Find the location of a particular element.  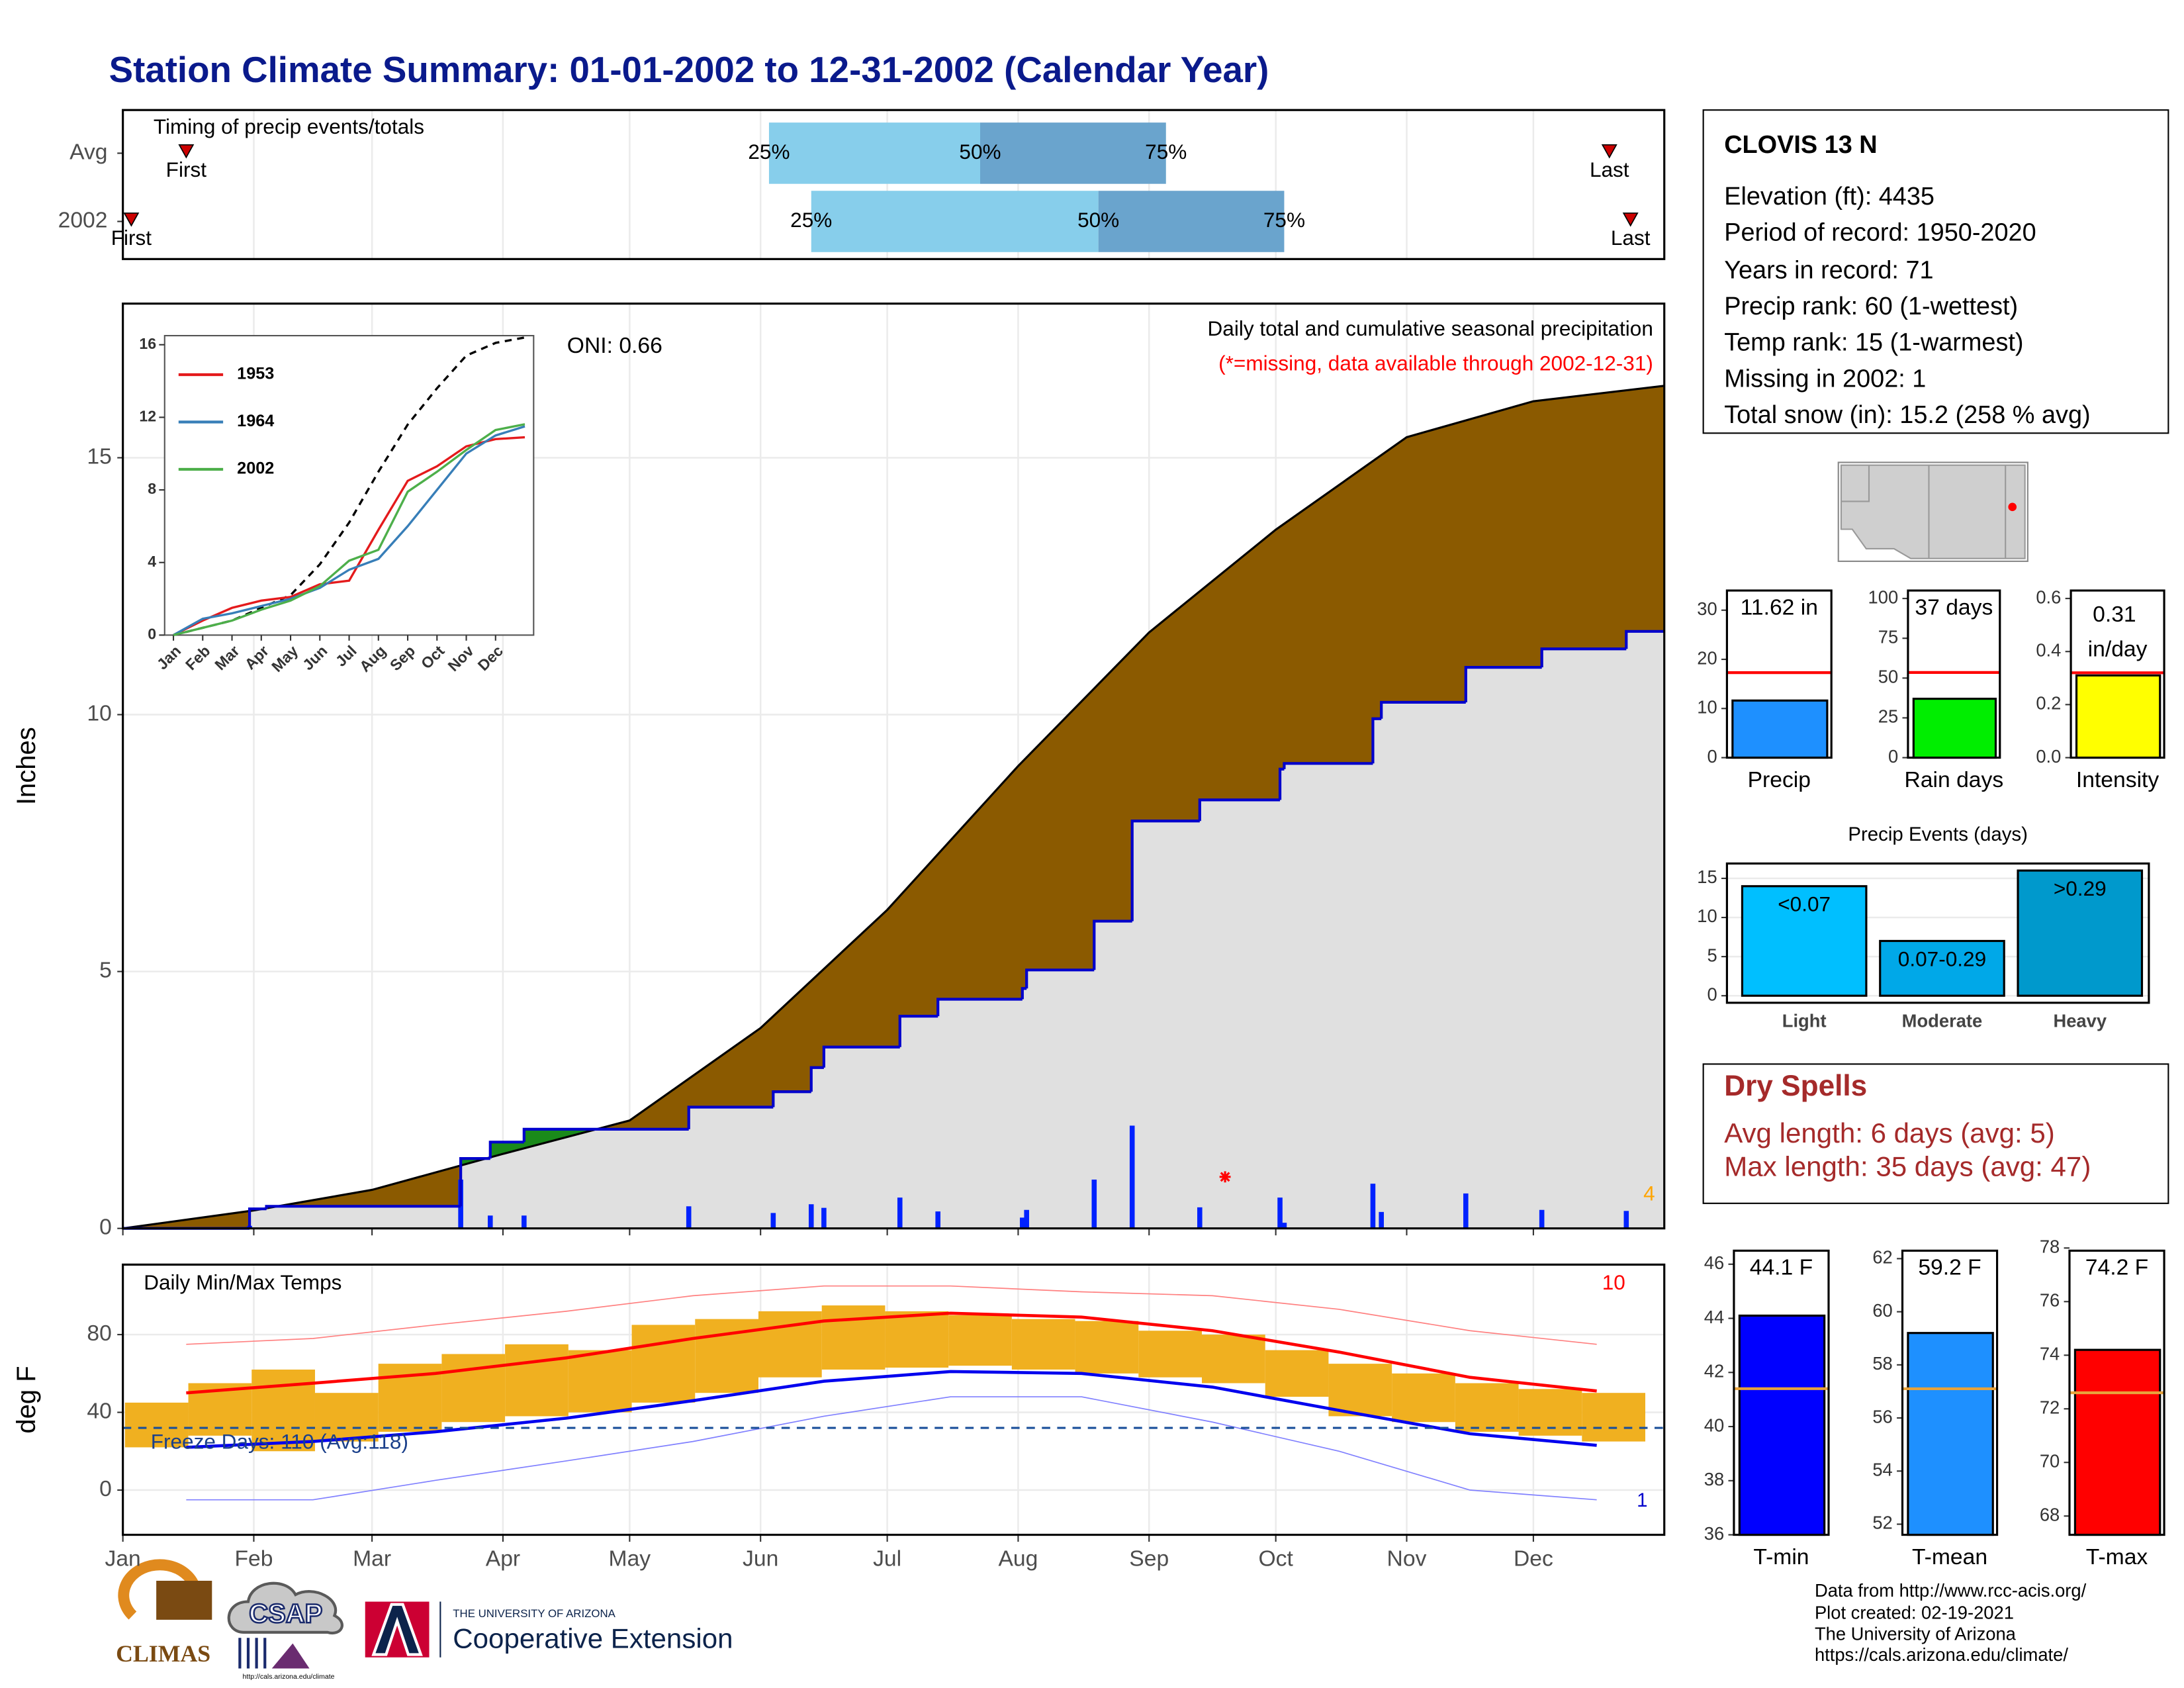

y-tick-label: 30 is located at coordinates (1707, 608).